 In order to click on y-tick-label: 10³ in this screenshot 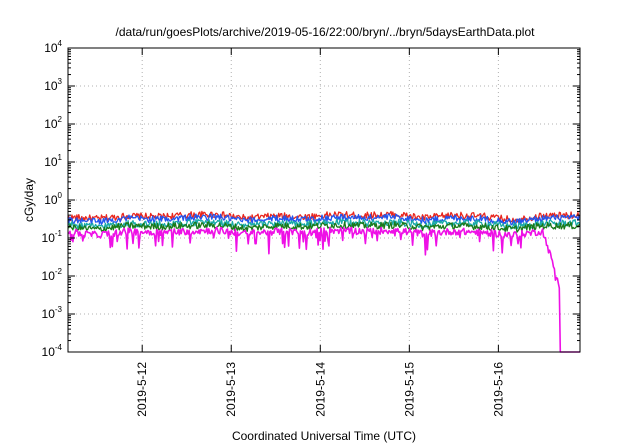, I will do `click(53, 85)`.